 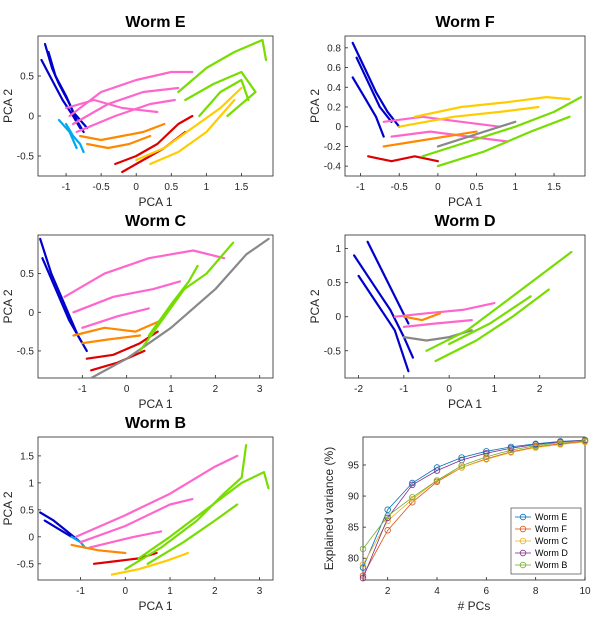 What do you see at coordinates (585, 591) in the screenshot?
I see `explained-variance-xtick-label: 10` at bounding box center [585, 591].